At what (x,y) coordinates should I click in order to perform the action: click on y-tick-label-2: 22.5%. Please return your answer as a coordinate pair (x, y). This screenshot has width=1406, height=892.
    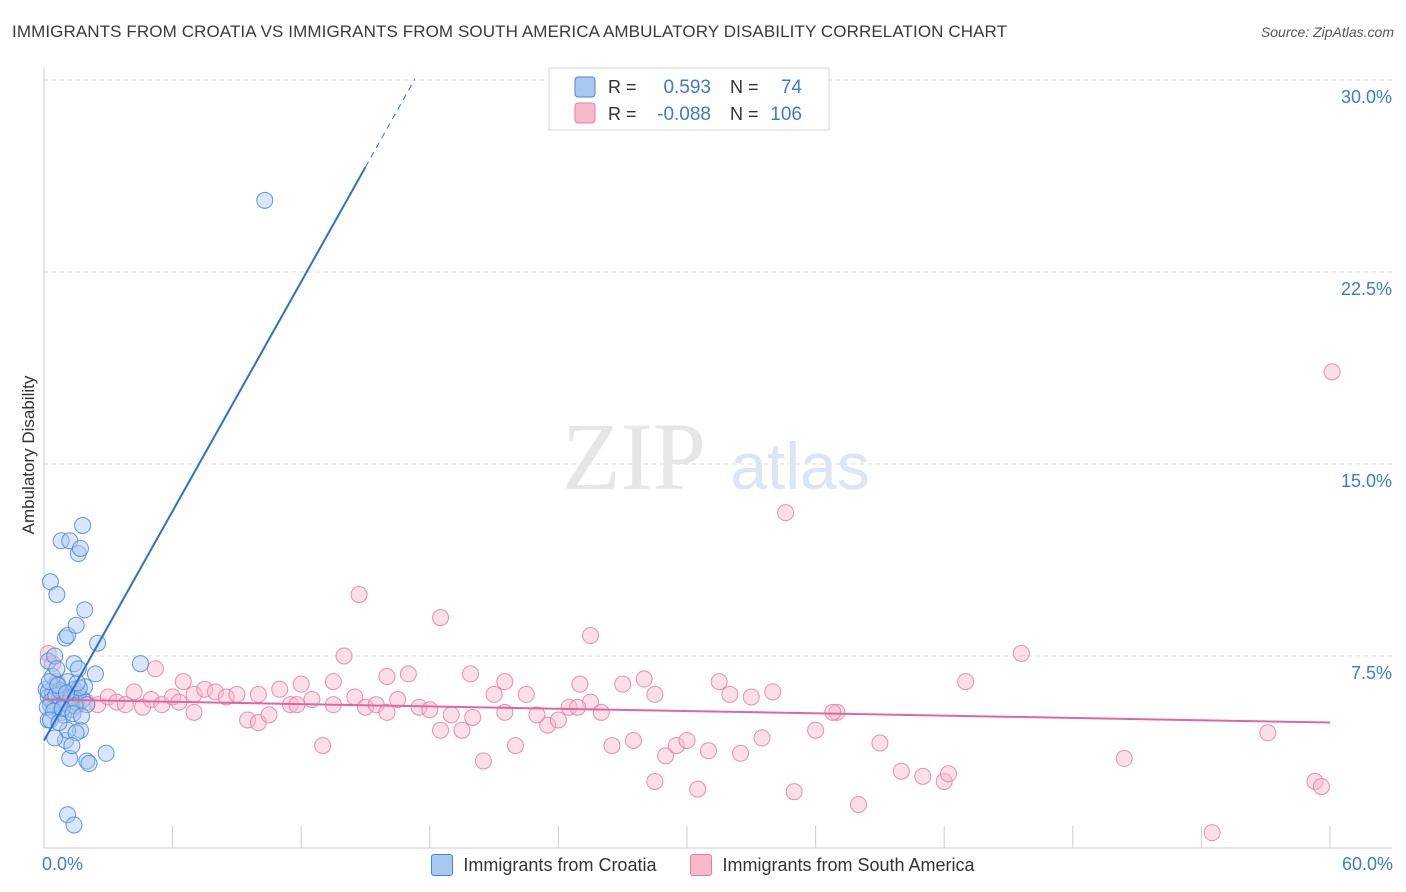
    Looking at the image, I should click on (1366, 289).